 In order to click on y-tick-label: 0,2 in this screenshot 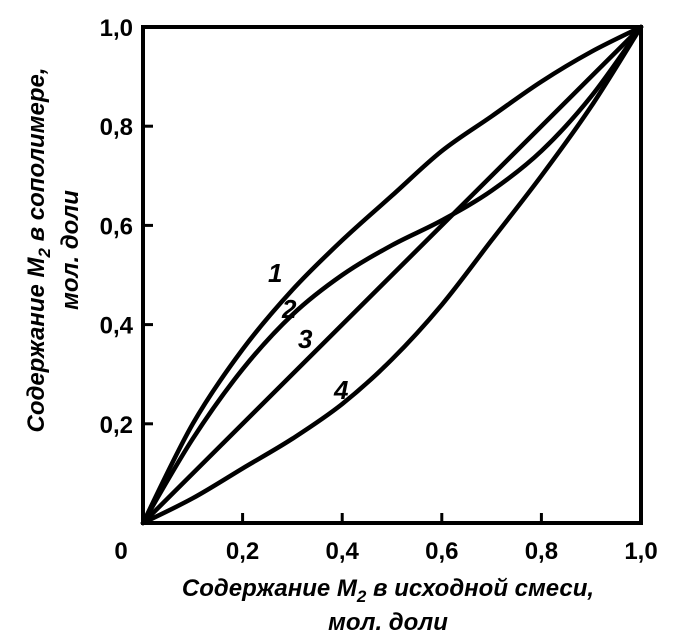, I will do `click(116, 425)`.